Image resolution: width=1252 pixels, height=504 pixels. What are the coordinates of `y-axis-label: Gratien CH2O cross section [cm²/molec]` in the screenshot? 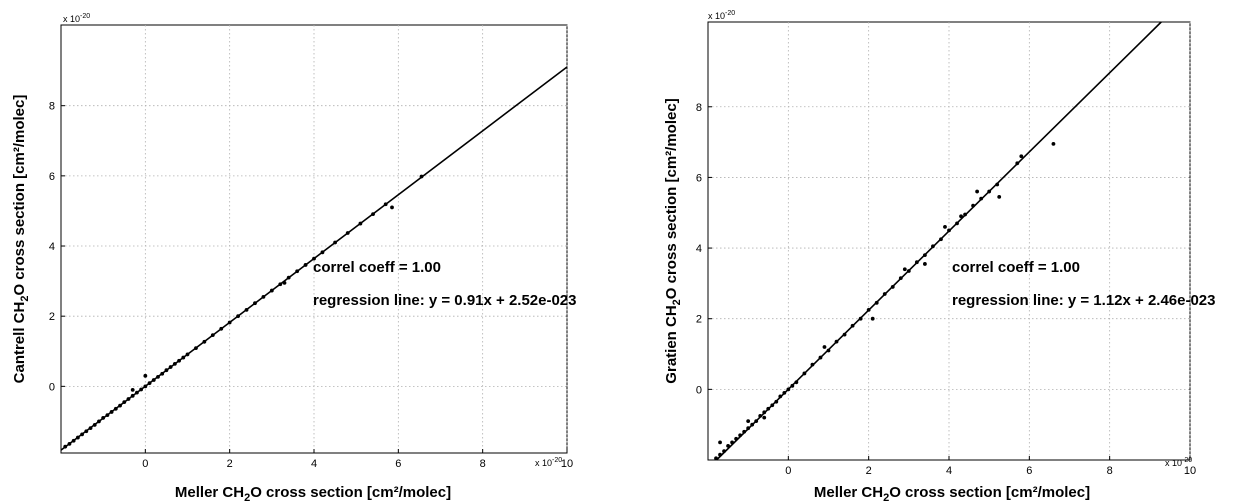 It's located at (673, 240).